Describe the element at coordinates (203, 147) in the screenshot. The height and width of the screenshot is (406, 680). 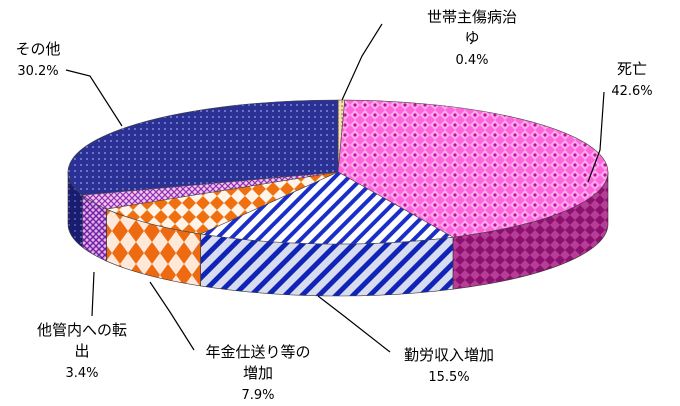
I see `pie-slice-sonota` at that location.